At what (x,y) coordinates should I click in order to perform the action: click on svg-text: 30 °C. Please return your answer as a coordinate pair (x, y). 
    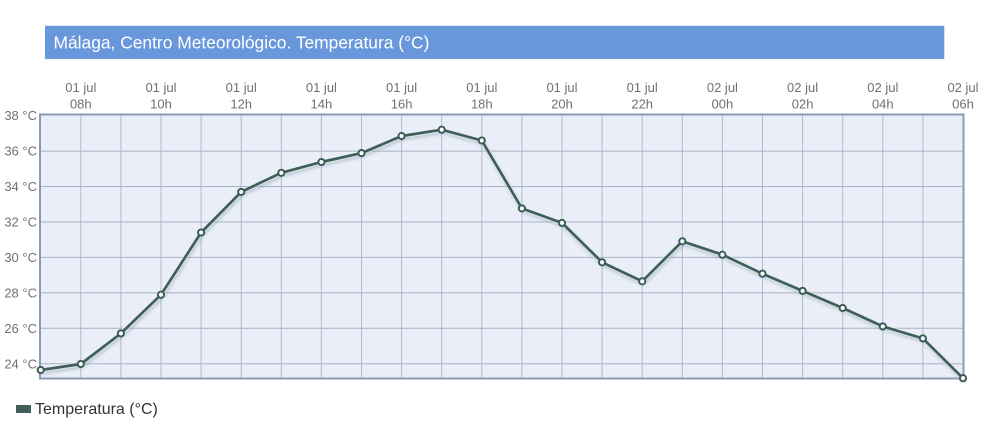
    Looking at the image, I should click on (20, 257).